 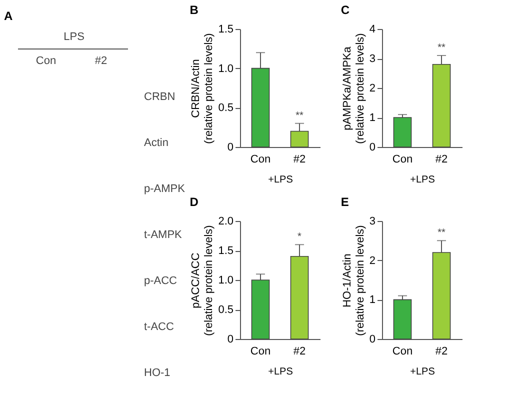 What do you see at coordinates (165, 189) in the screenshot?
I see `text: p-AMPK` at bounding box center [165, 189].